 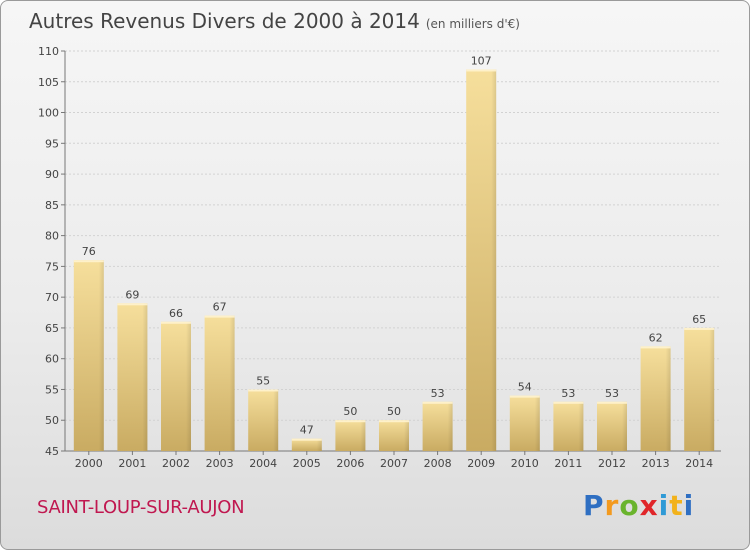 What do you see at coordinates (307, 430) in the screenshot?
I see `value-label: 47` at bounding box center [307, 430].